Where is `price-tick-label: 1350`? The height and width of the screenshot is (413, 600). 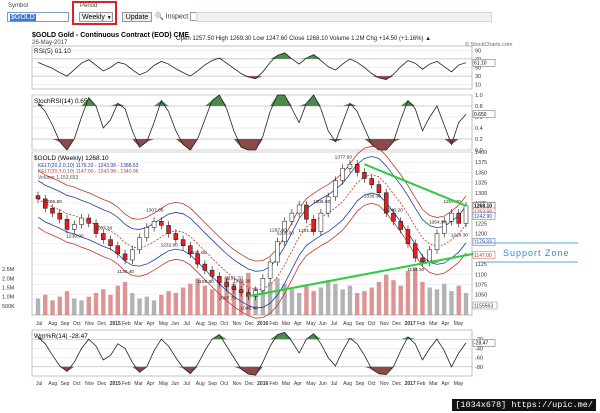
price-tick-label: 1350 is located at coordinates (481, 173).